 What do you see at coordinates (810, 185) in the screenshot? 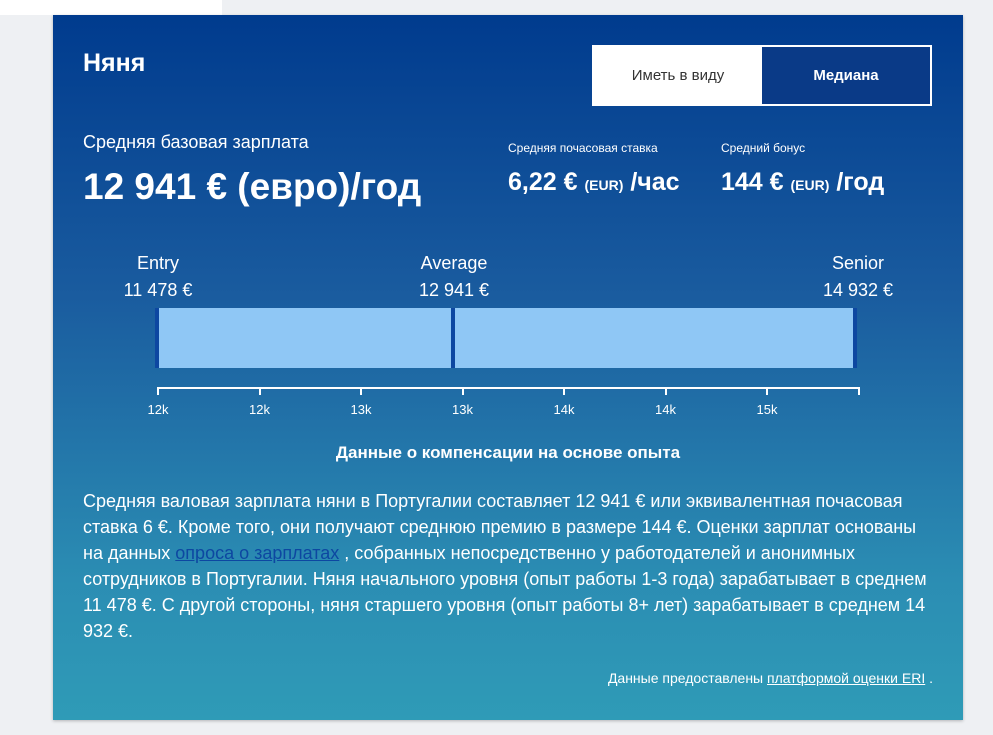
I see `bonus-unit: (EUR)` at bounding box center [810, 185].